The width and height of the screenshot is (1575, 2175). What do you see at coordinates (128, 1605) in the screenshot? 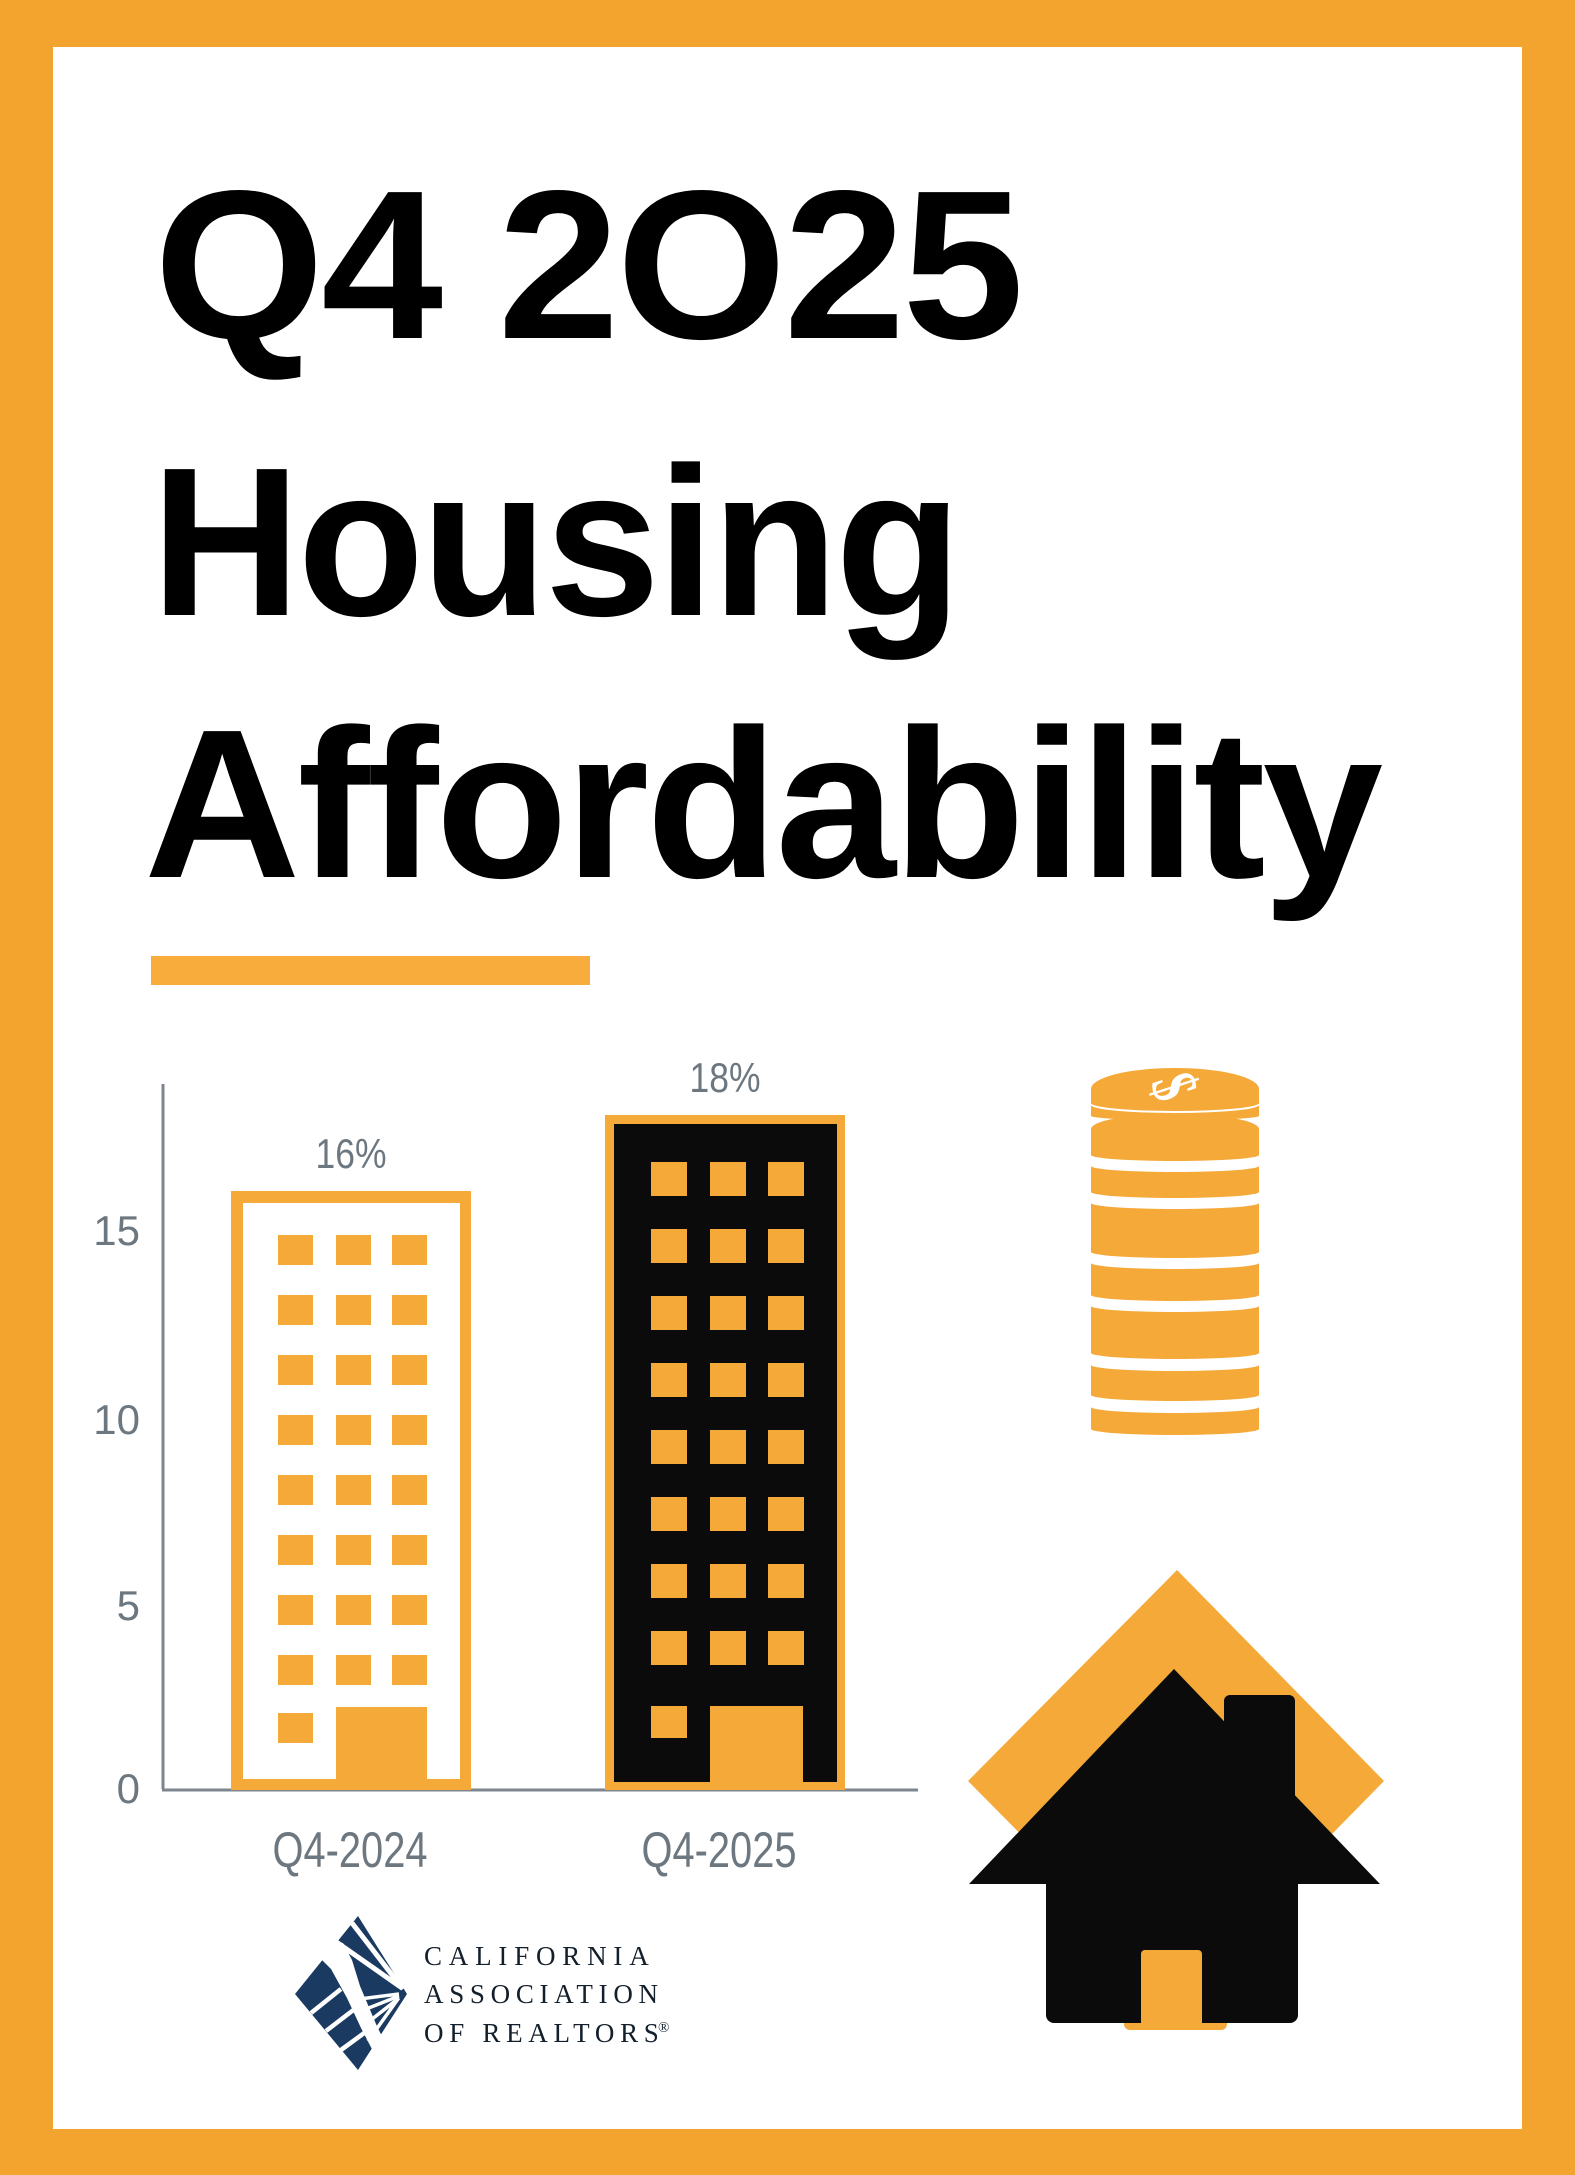
I see `svg-text: 5` at bounding box center [128, 1605].